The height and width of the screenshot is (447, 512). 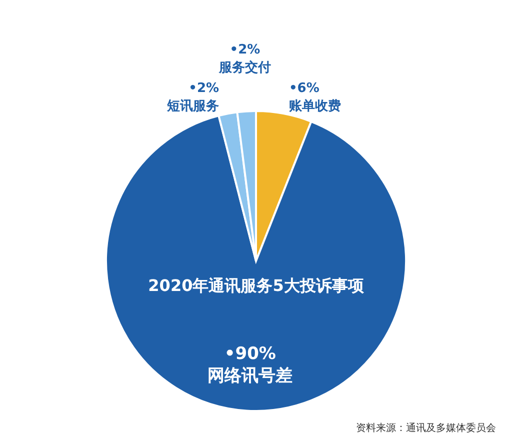 What do you see at coordinates (244, 67) in the screenshot?
I see `slice-label: 服务交付` at bounding box center [244, 67].